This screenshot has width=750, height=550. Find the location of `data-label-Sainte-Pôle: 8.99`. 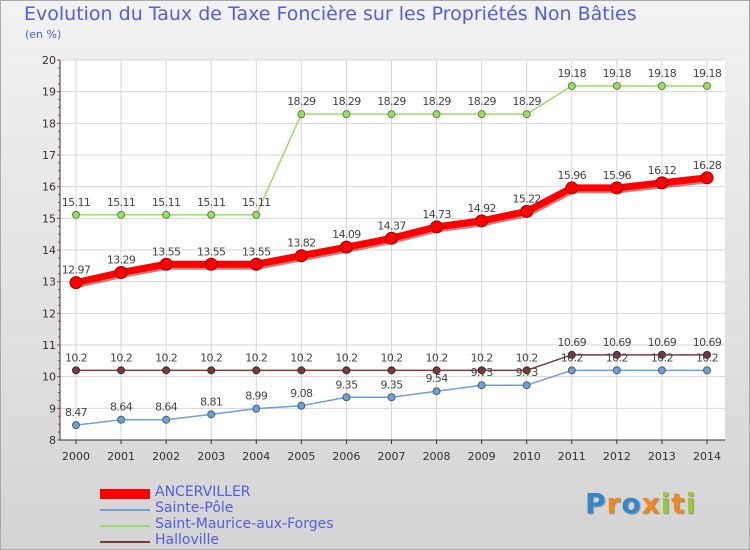

data-label-Sainte-Pôle: 8.99 is located at coordinates (256, 396).